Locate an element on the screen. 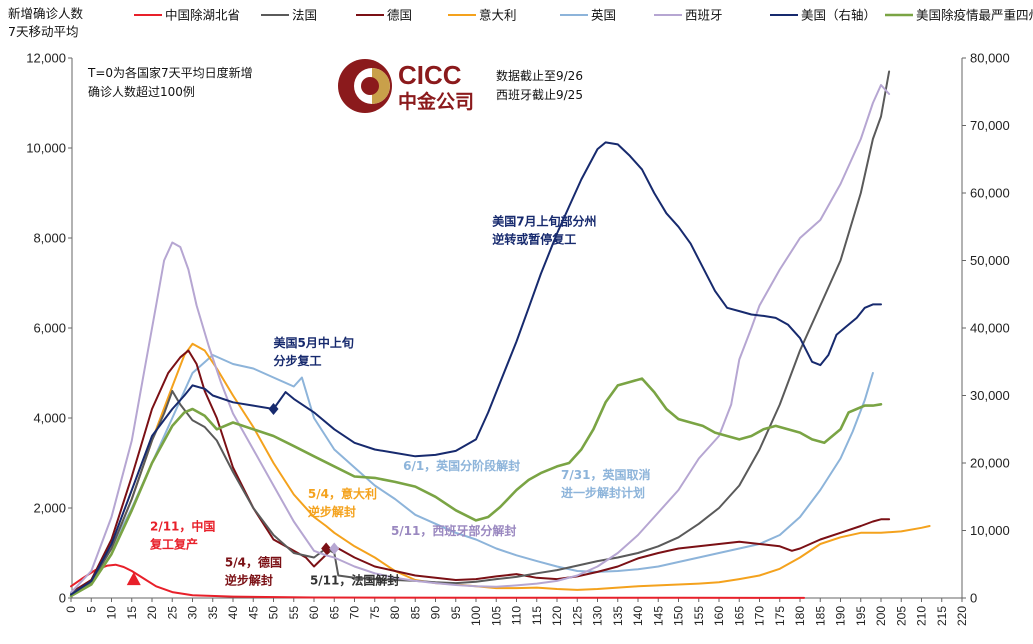 This screenshot has height=644, width=1033. right-tick-label: 10,000 is located at coordinates (990, 530).